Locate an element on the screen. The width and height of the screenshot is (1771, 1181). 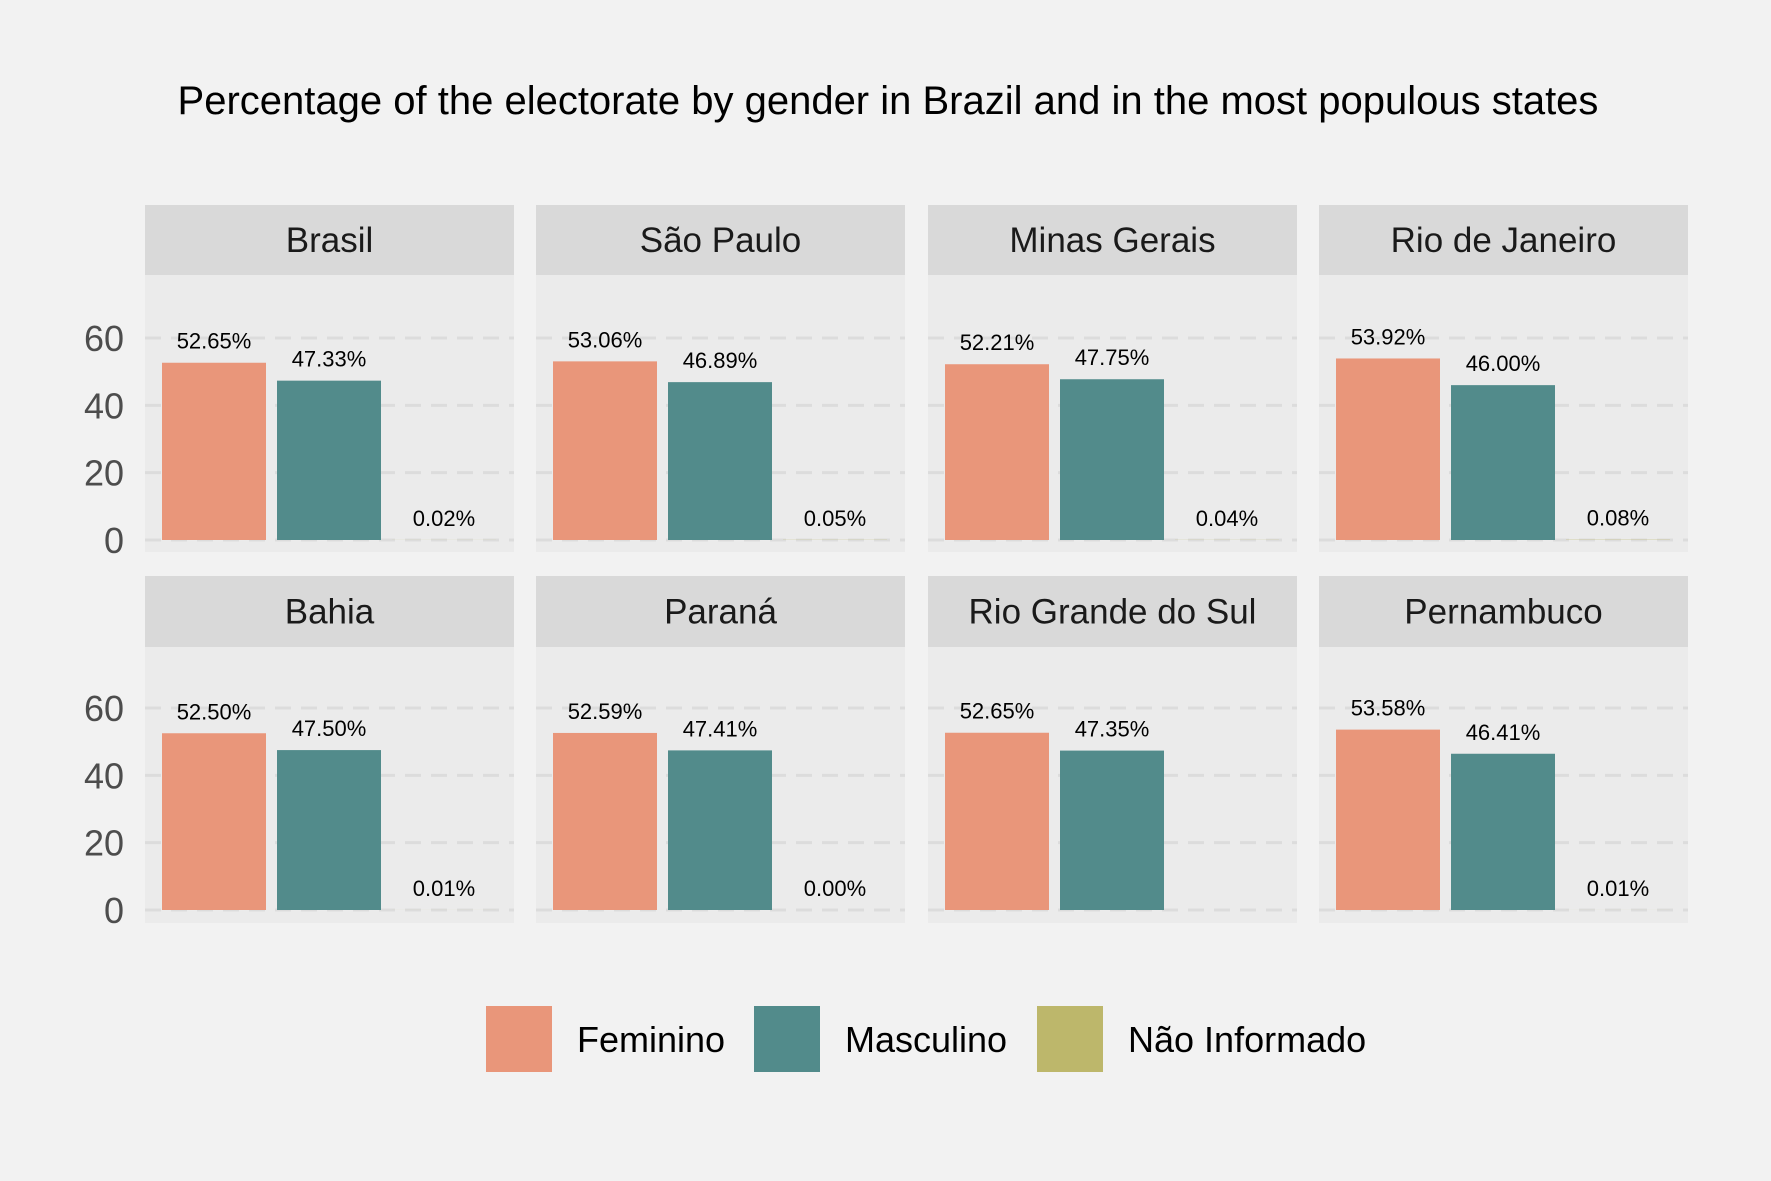
facet-minas-gerais: Minas Gerais 52.21% 47.75% 0.04% is located at coordinates (1112, 378).